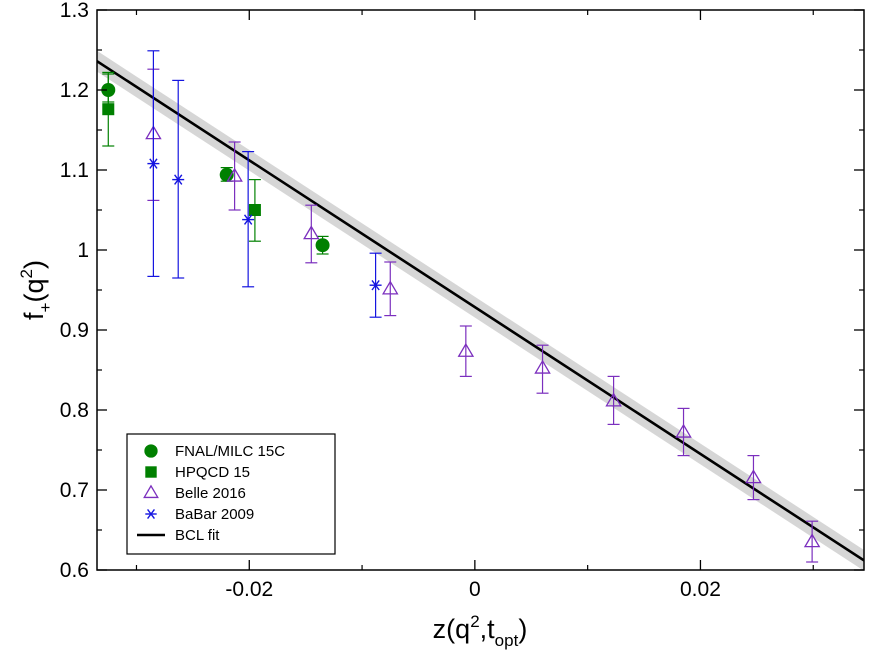  I want to click on x-axis-label: z(q2,topt), so click(480, 631).